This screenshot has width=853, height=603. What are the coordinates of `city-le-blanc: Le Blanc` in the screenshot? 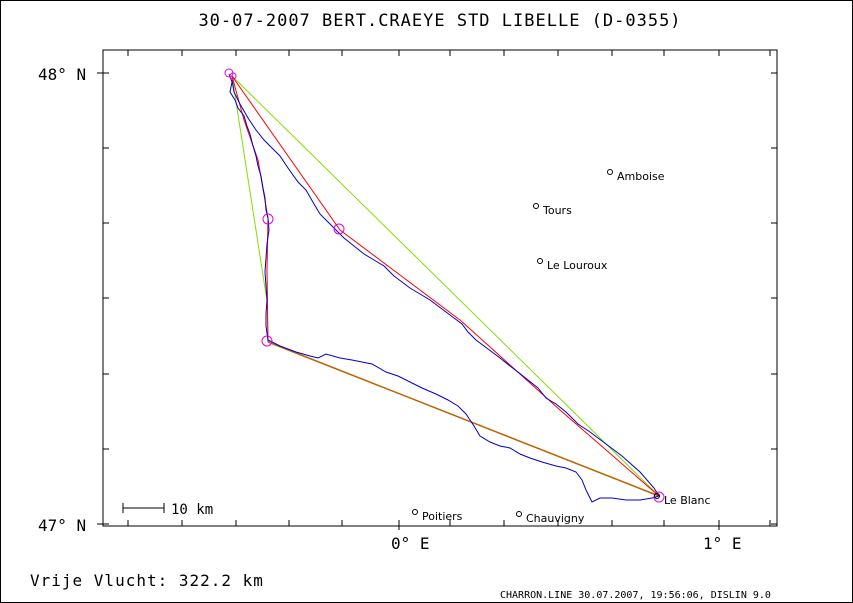 It's located at (682, 500).